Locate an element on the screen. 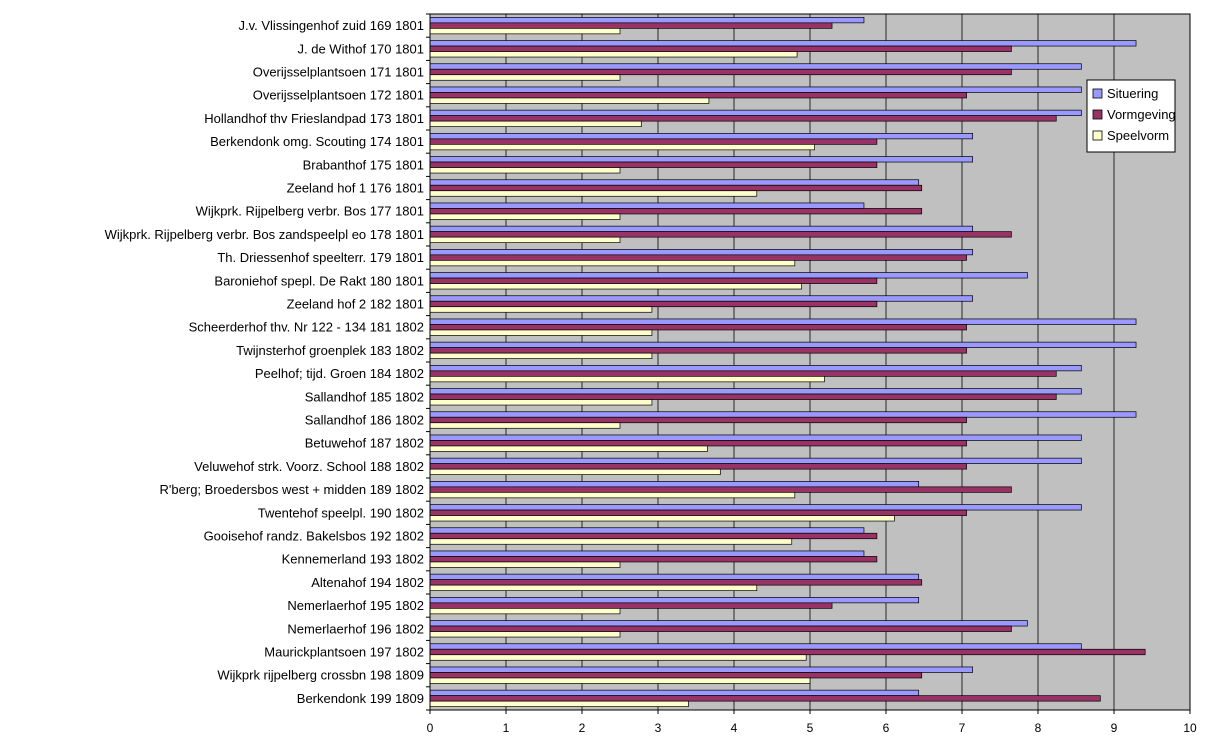 Image resolution: width=1206 pixels, height=740 pixels. category-label: Zeeland hof 2 182 1801 is located at coordinates (355, 304).